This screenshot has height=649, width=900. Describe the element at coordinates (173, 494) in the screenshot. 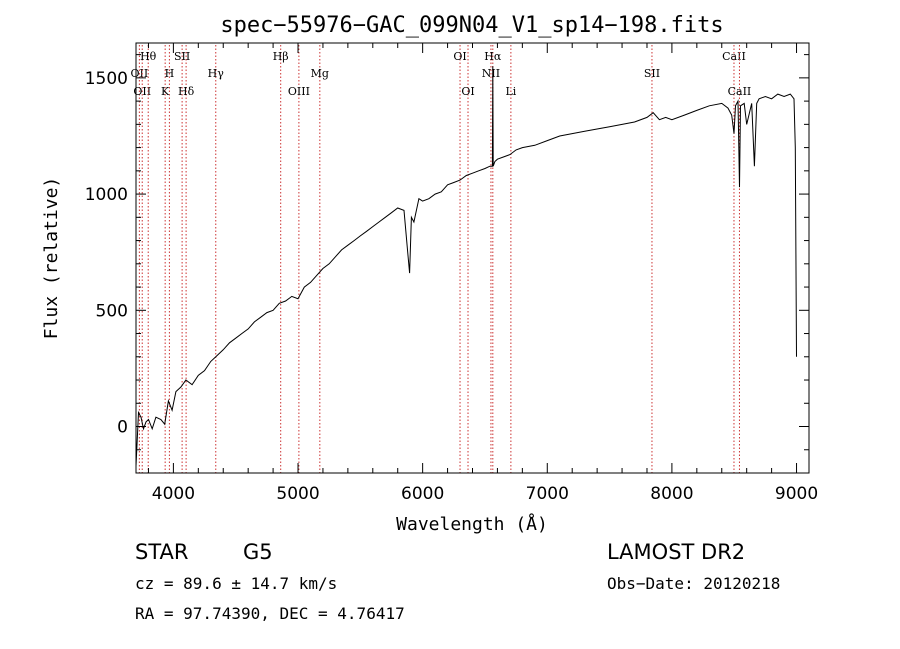

I see `x-tick-label: 4000` at that location.